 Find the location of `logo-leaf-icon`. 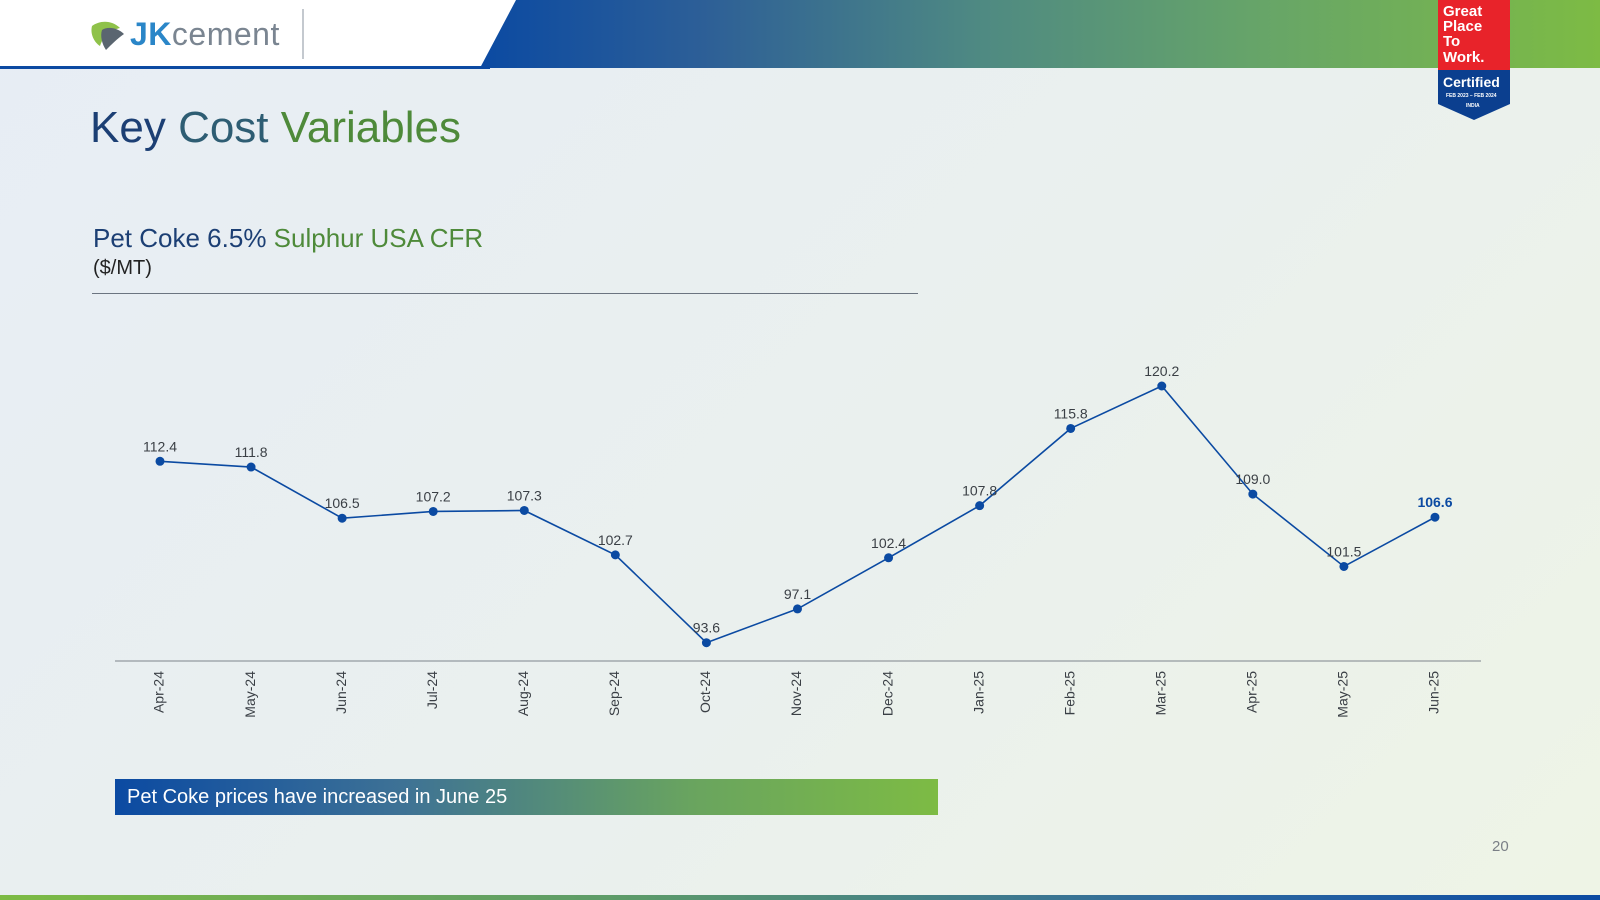

logo-leaf-icon is located at coordinates (107, 35).